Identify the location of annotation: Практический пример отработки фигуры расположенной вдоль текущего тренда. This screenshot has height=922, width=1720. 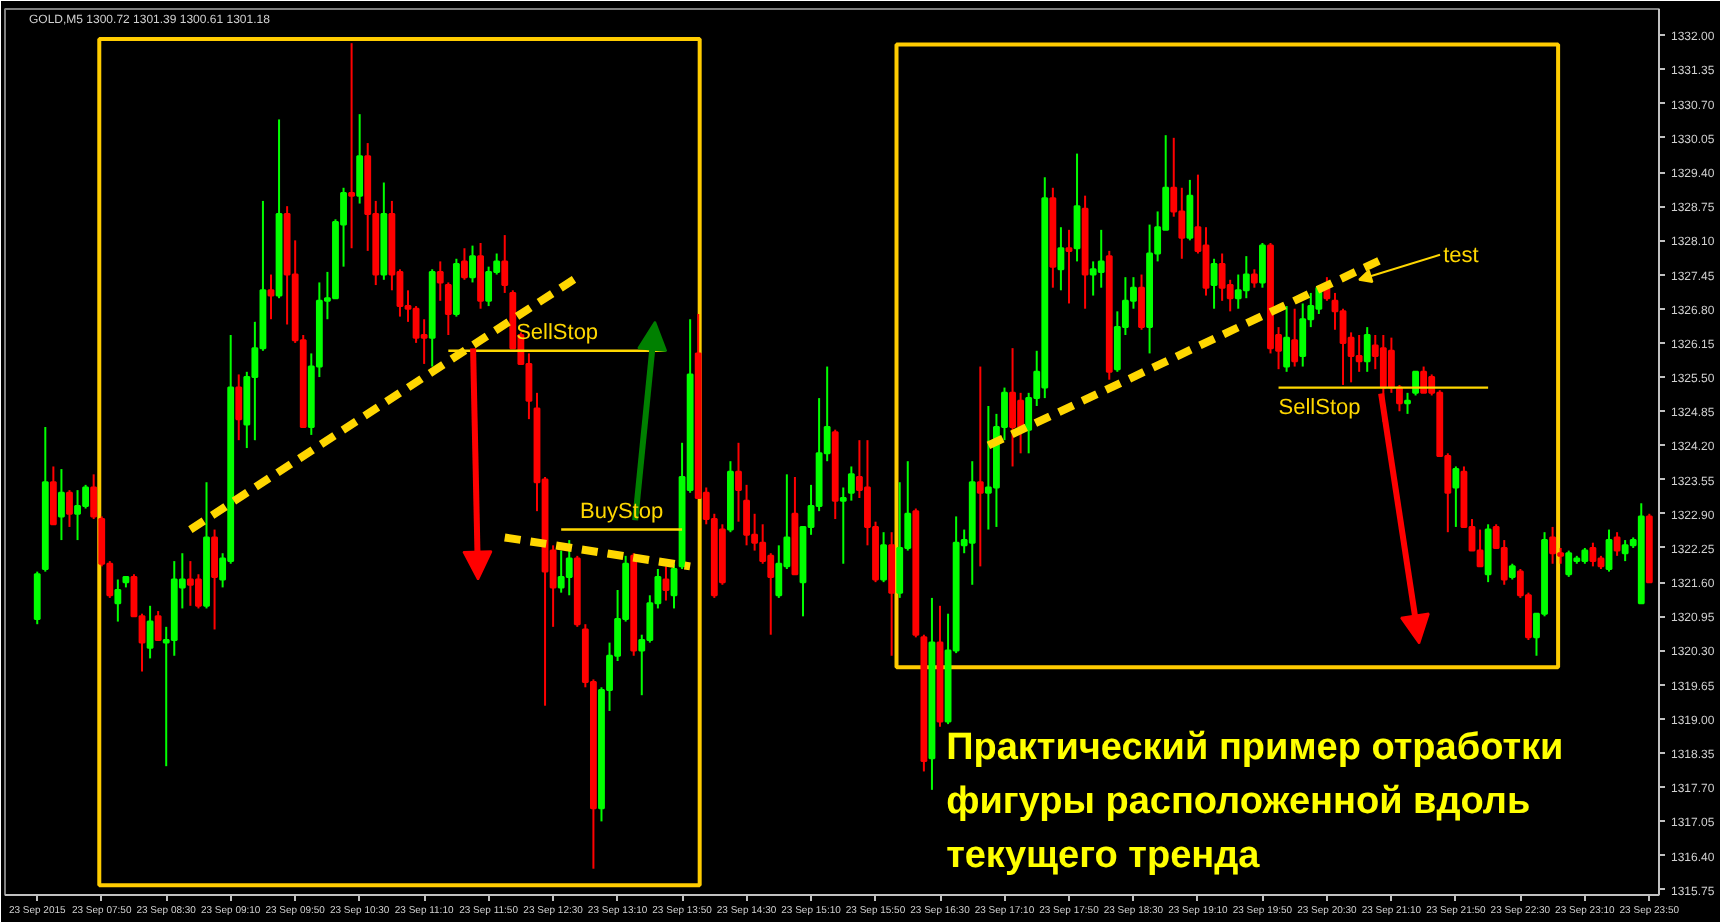
(1255, 802).